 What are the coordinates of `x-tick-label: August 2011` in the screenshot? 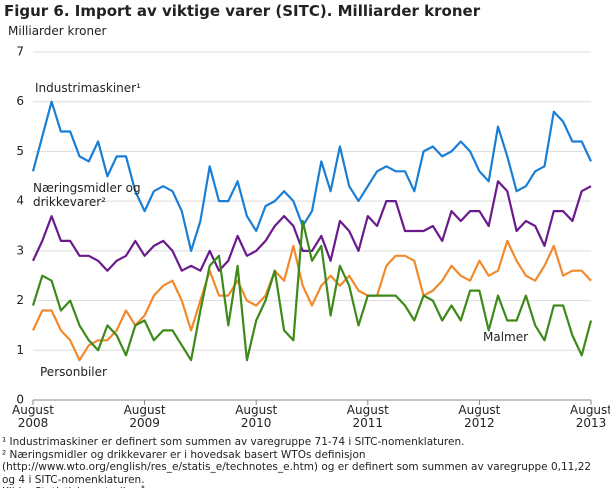 It's located at (367, 416).